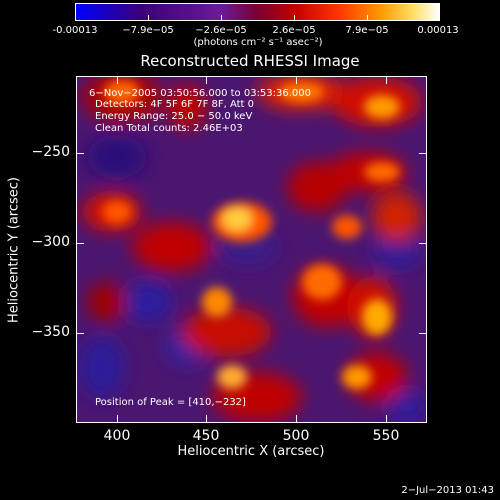  Describe the element at coordinates (258, 42) in the screenshot. I see `colorbar-units: (photons cm⁻² s⁻¹ asec⁻²)` at that location.